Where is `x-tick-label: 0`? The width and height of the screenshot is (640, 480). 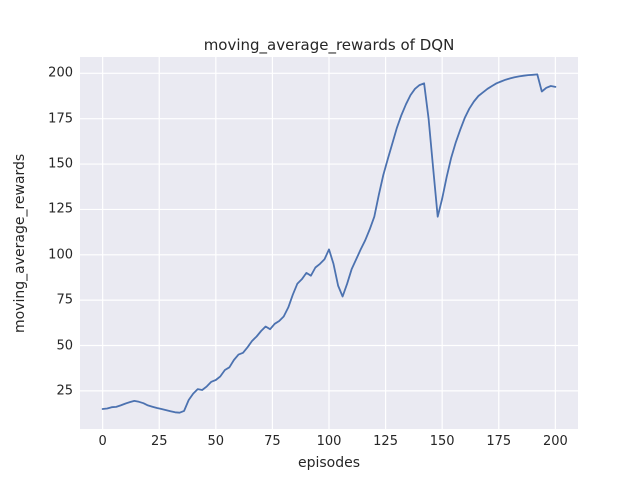
x-tick-label: 0 is located at coordinates (102, 441).